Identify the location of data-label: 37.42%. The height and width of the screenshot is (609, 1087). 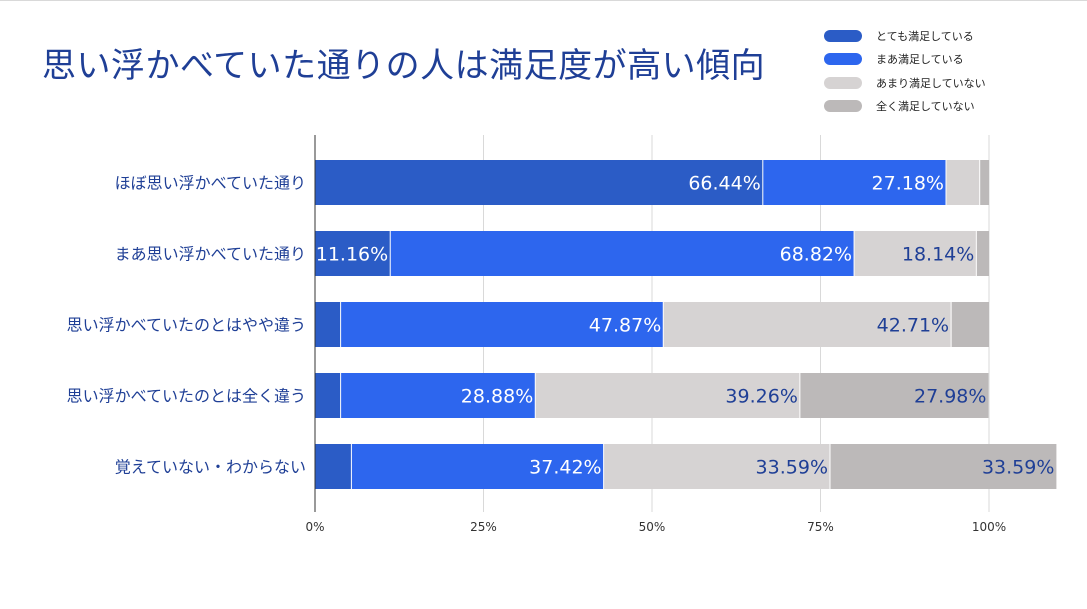
(565, 468).